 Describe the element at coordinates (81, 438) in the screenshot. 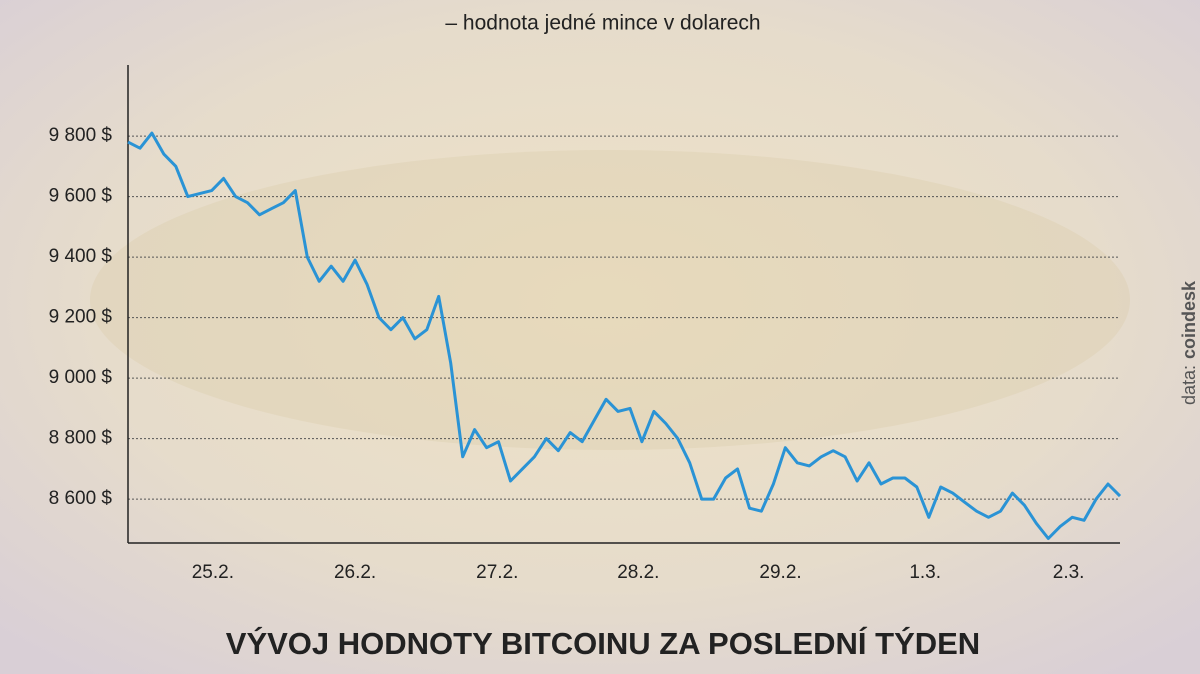

I see `y-tick-label: 8 800 $` at that location.